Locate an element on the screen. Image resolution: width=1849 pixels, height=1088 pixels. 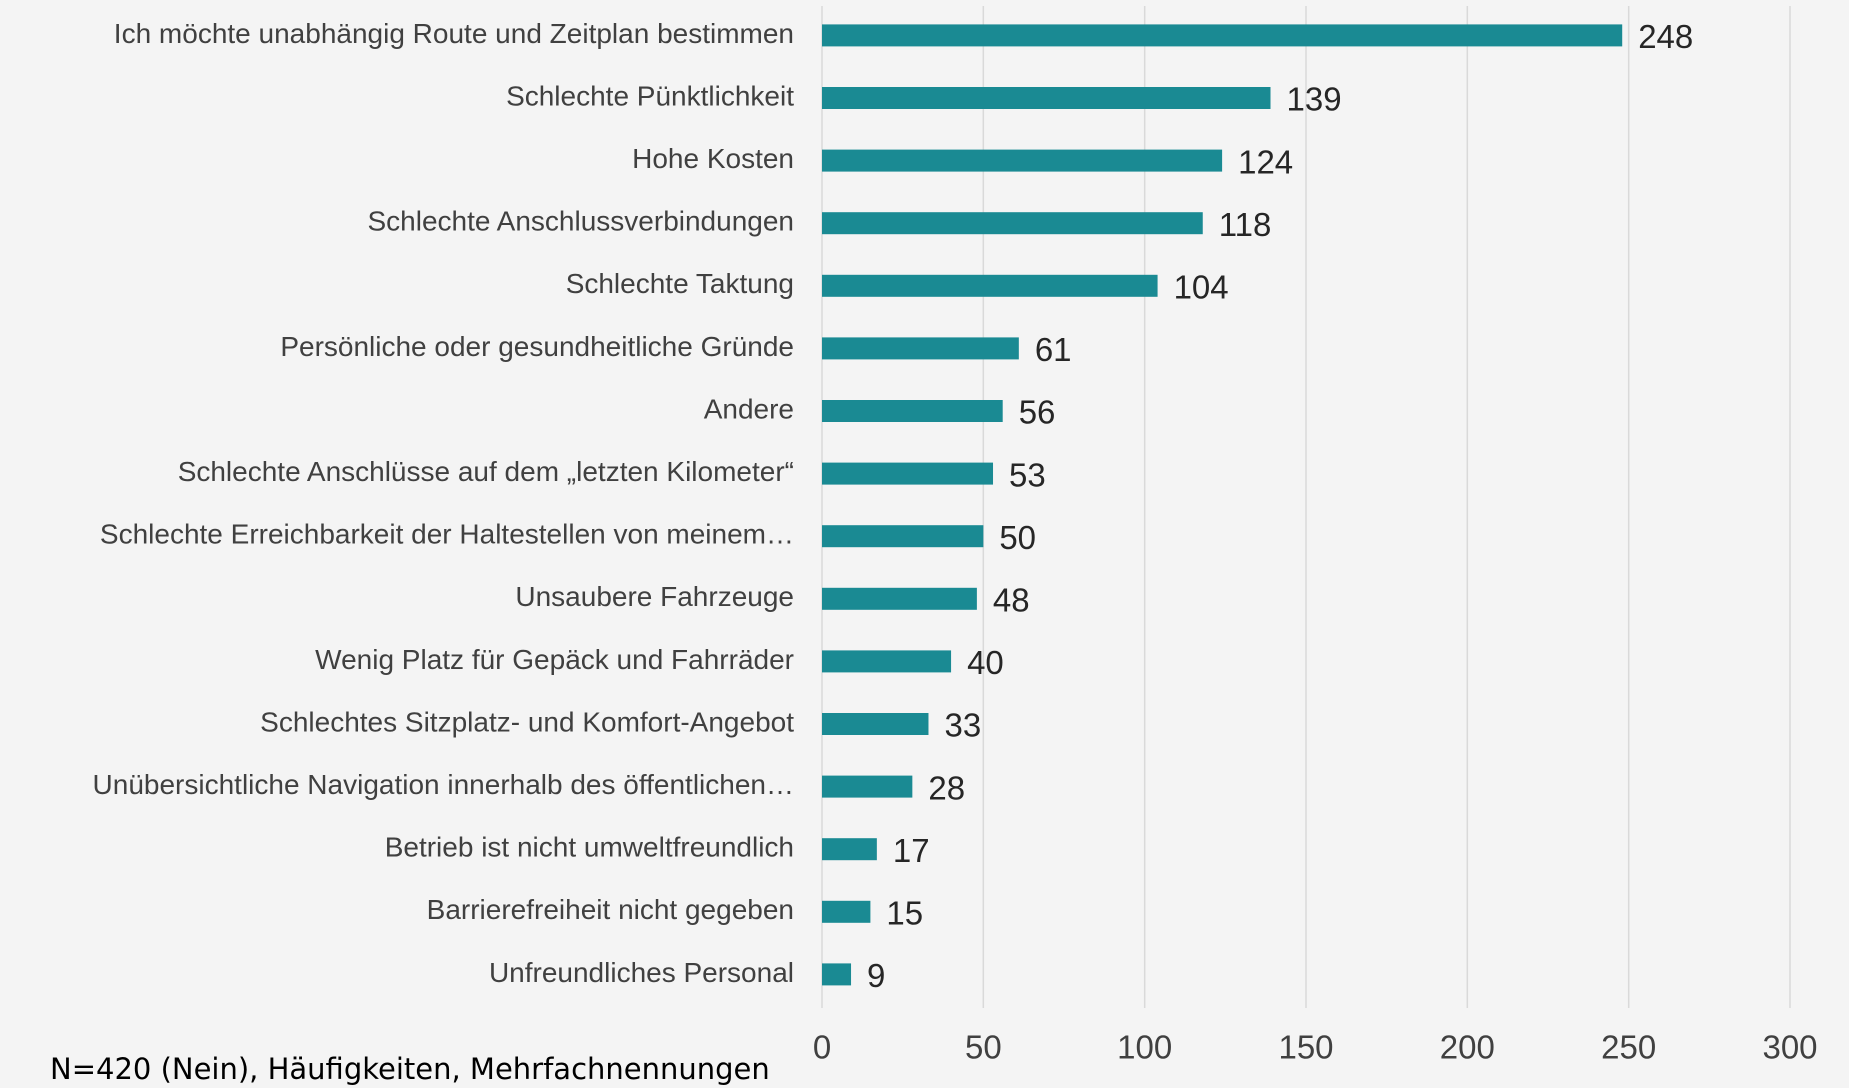
category-label: Barrierefreiheit nicht gegeben is located at coordinates (610, 909).